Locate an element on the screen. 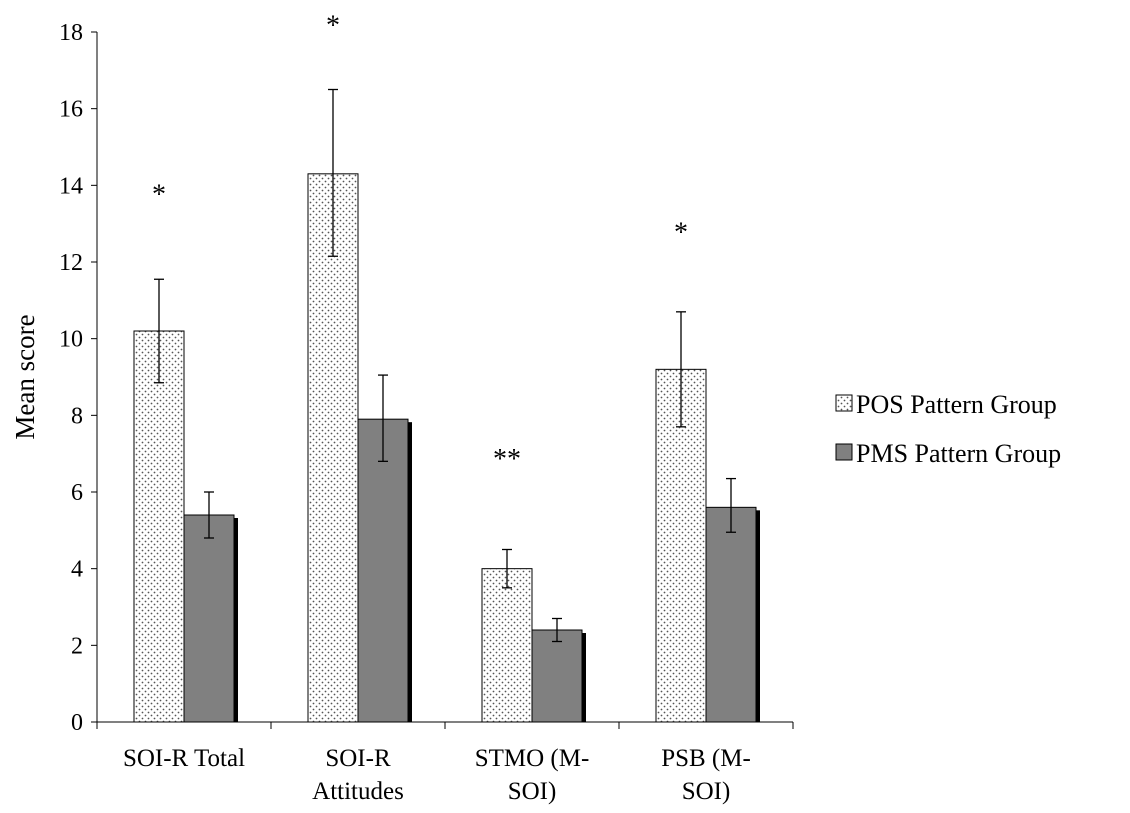 This screenshot has height=813, width=1130. y-tick-label: 2 is located at coordinates (77, 646).